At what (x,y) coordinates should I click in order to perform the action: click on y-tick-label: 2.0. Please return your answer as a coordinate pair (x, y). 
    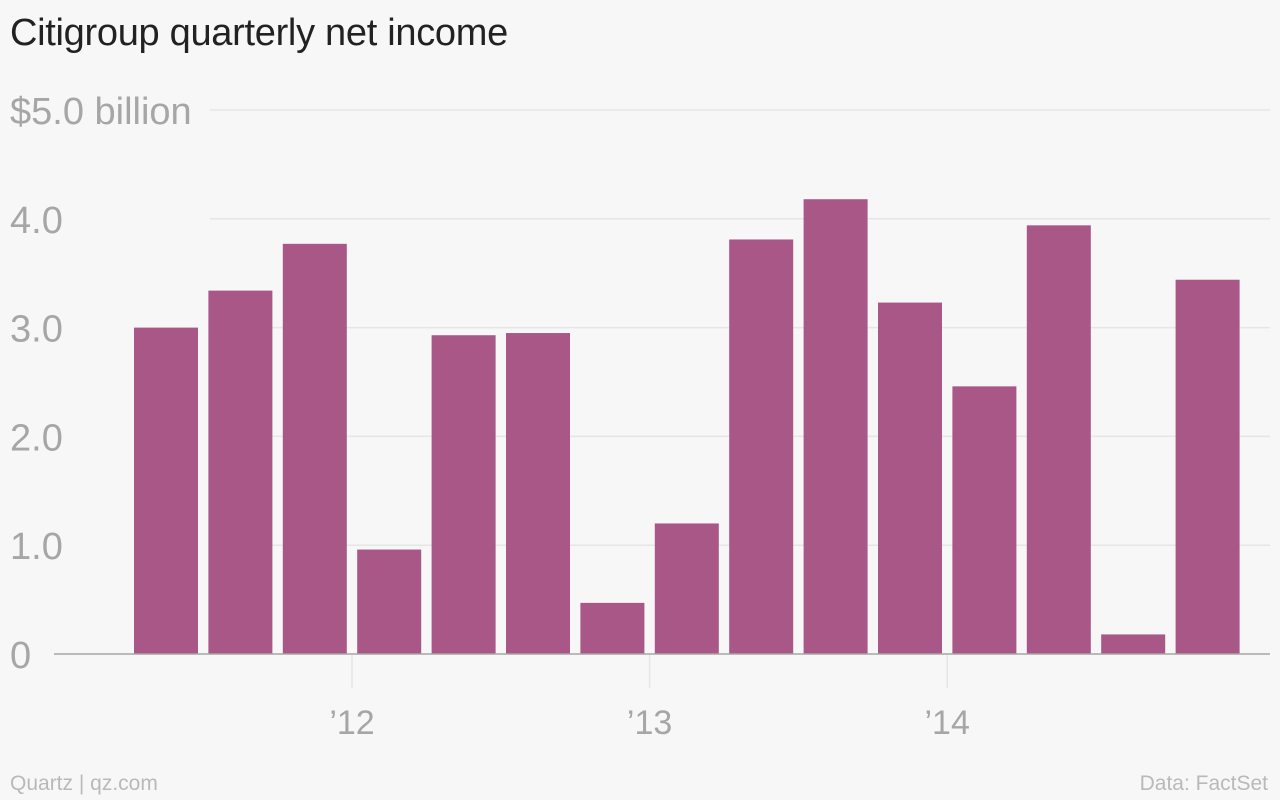
    Looking at the image, I should click on (36, 438).